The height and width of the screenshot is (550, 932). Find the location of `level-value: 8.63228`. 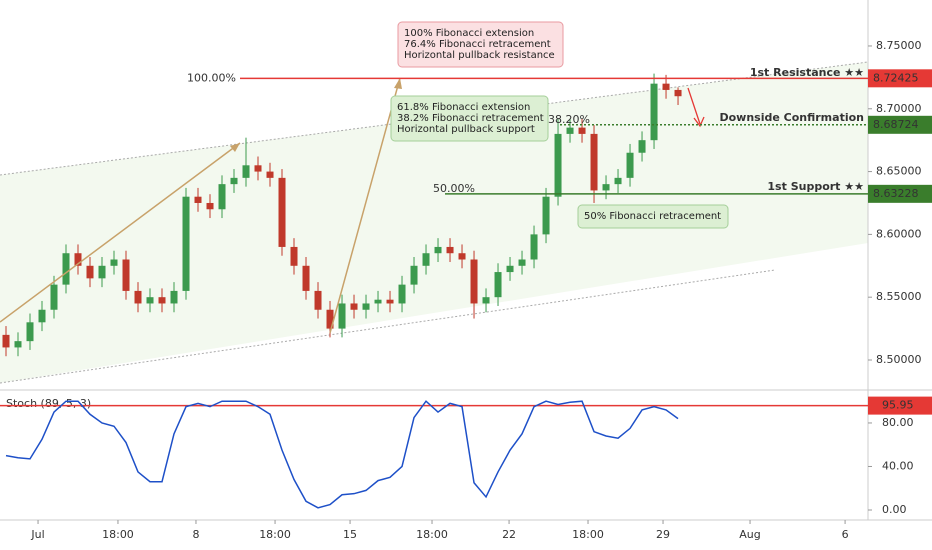

level-value: 8.63228 is located at coordinates (896, 193).